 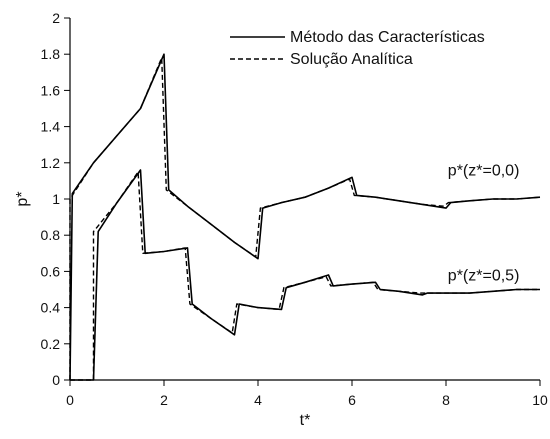 I want to click on legend-label: Solução Analítica, so click(x=351, y=59).